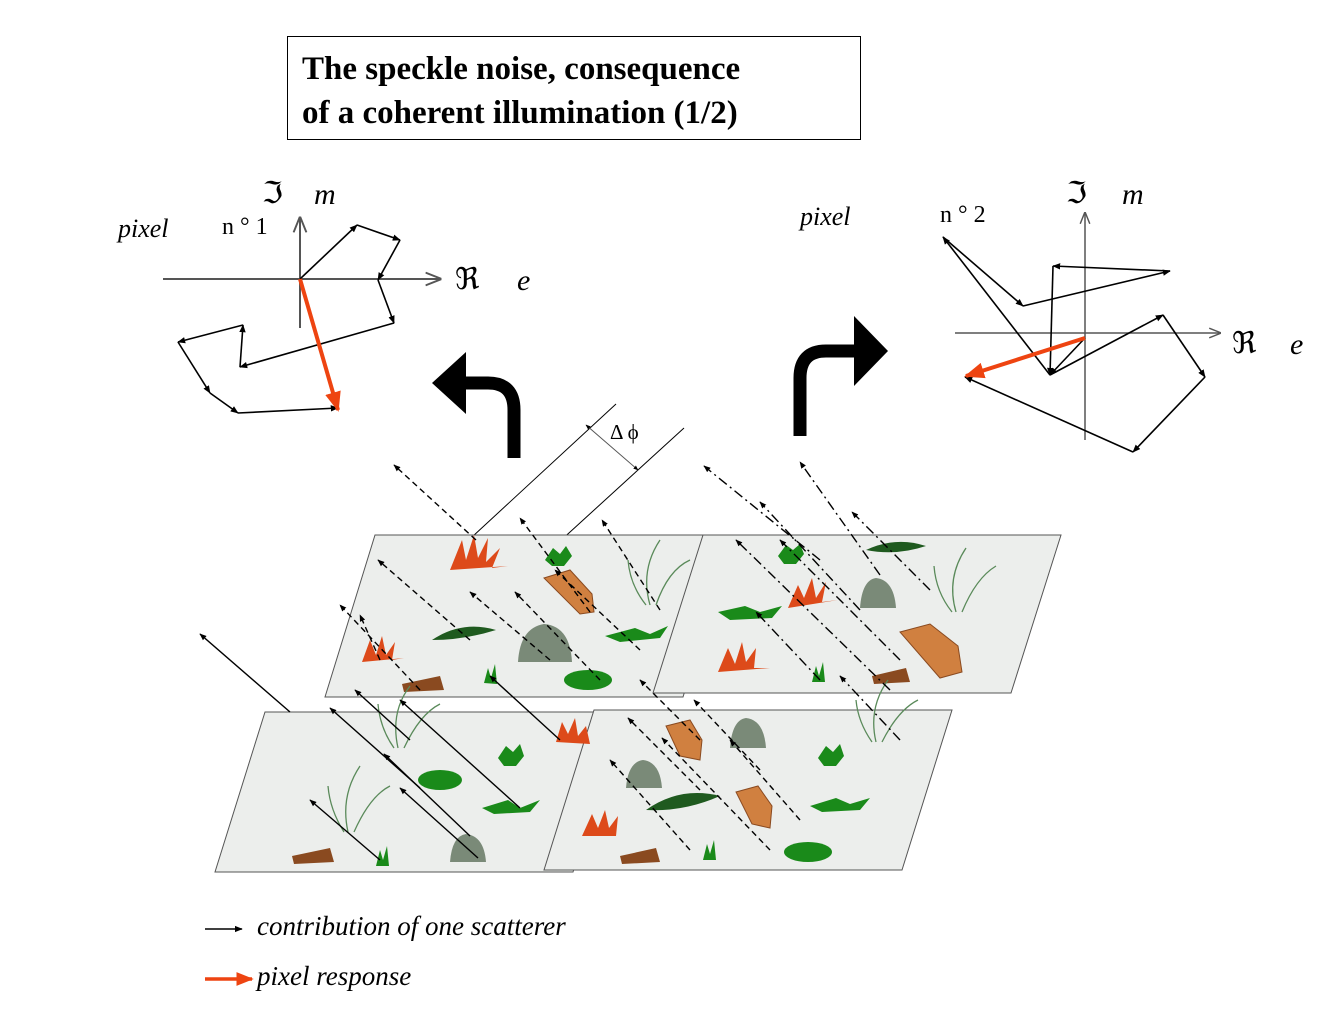  I want to click on legend-pixel-text: pixel response, so click(334, 976).